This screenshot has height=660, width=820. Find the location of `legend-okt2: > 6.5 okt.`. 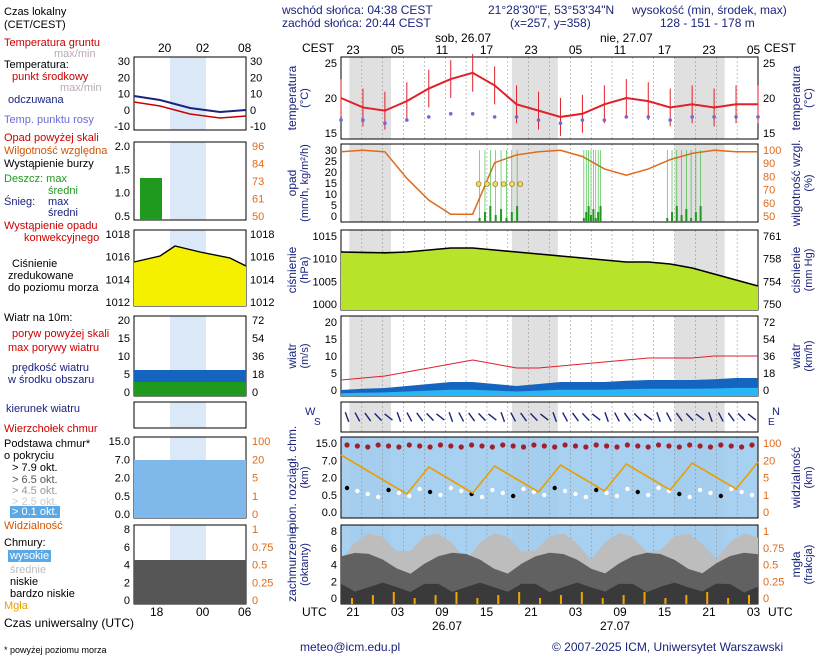

legend-okt2: > 6.5 okt. is located at coordinates (35, 480).